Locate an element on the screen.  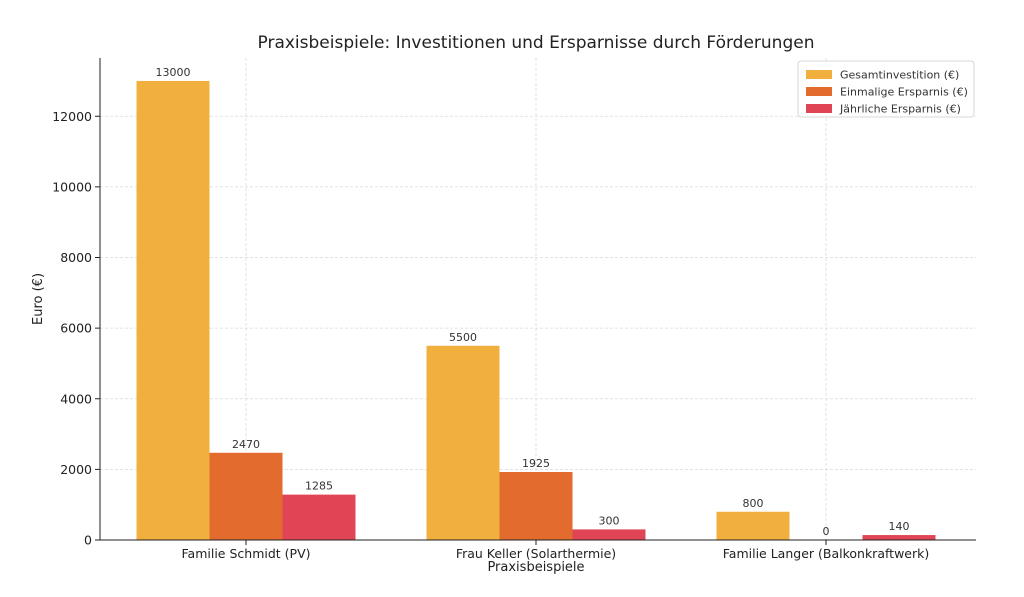
y-tick-label: 6000 is located at coordinates (76, 328).